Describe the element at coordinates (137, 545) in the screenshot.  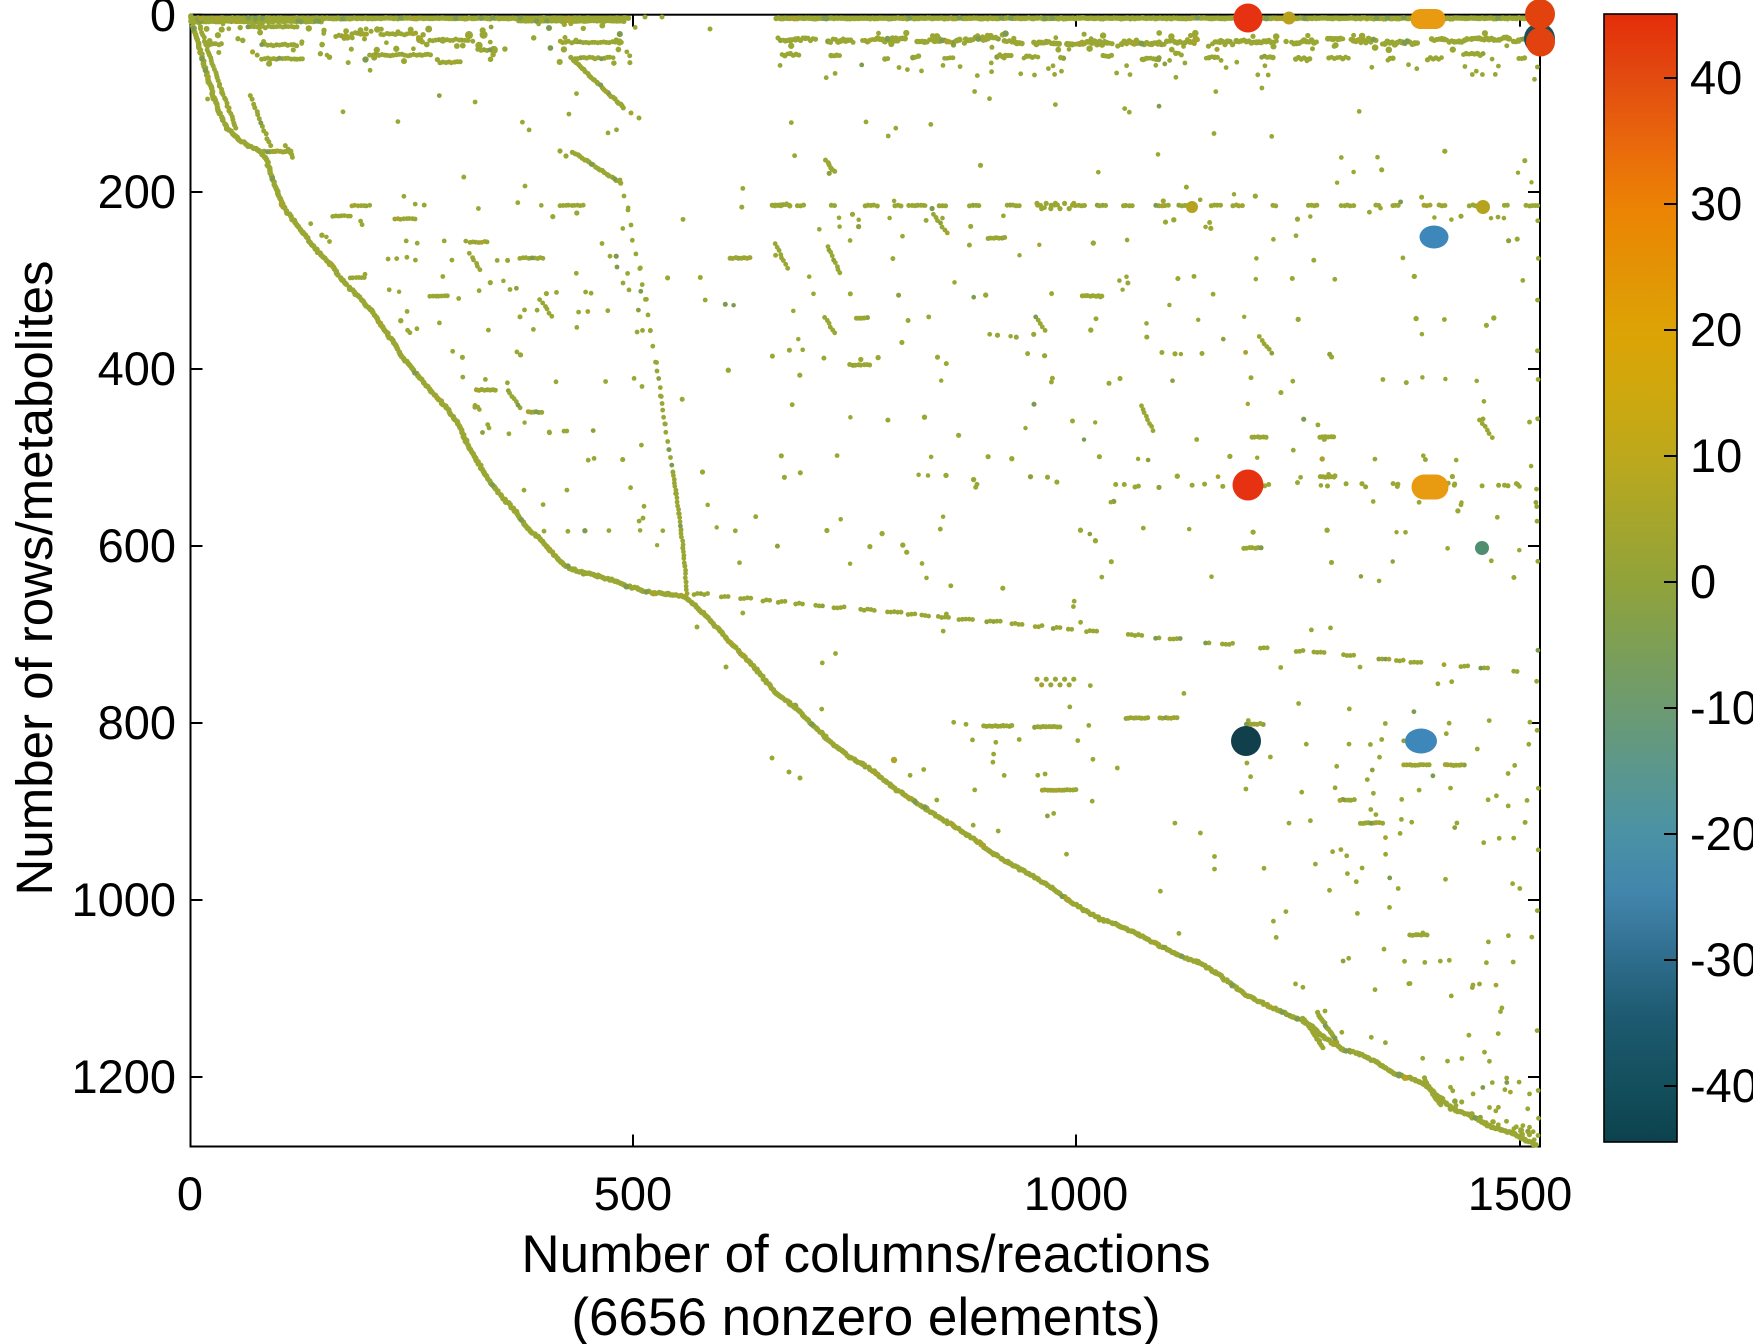
I see `svg-text: 600` at that location.